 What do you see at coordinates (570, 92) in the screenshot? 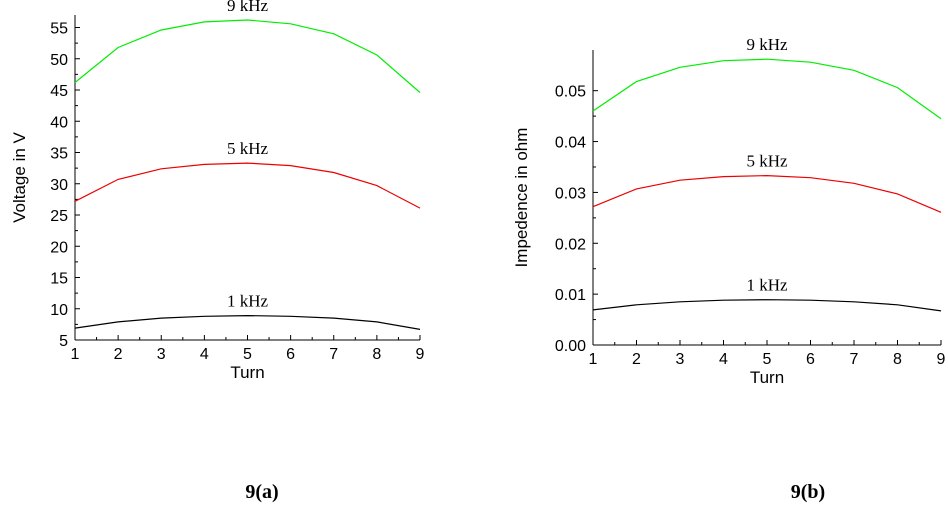
I see `y-tick-label: 0.05` at bounding box center [570, 92].